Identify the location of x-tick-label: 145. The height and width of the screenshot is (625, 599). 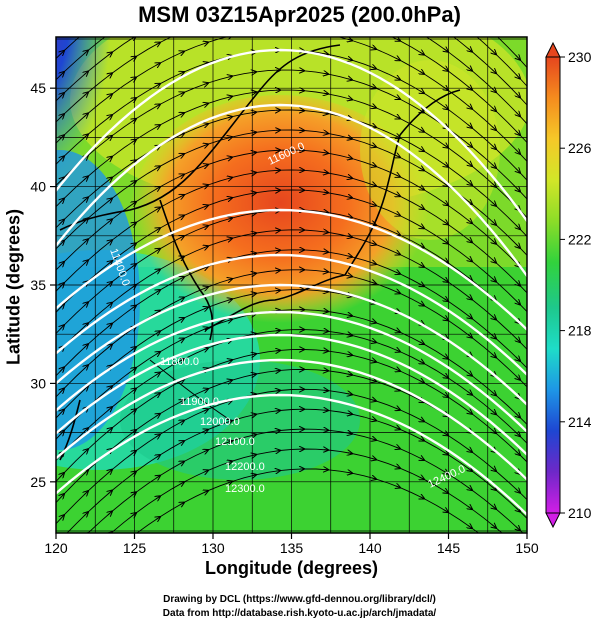
(449, 548).